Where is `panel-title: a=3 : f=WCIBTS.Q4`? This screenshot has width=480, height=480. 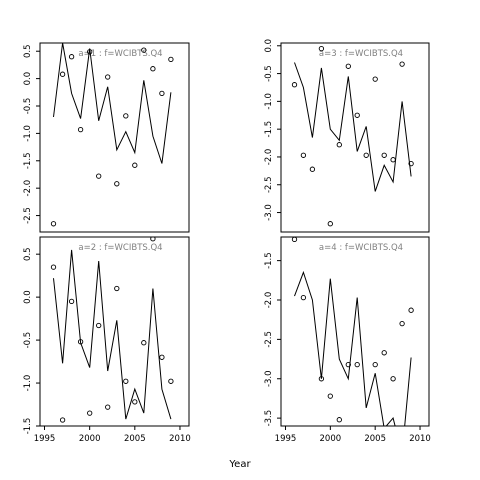
panel-title: a=3 : f=WCIBTS.Q4 is located at coordinates (361, 54).